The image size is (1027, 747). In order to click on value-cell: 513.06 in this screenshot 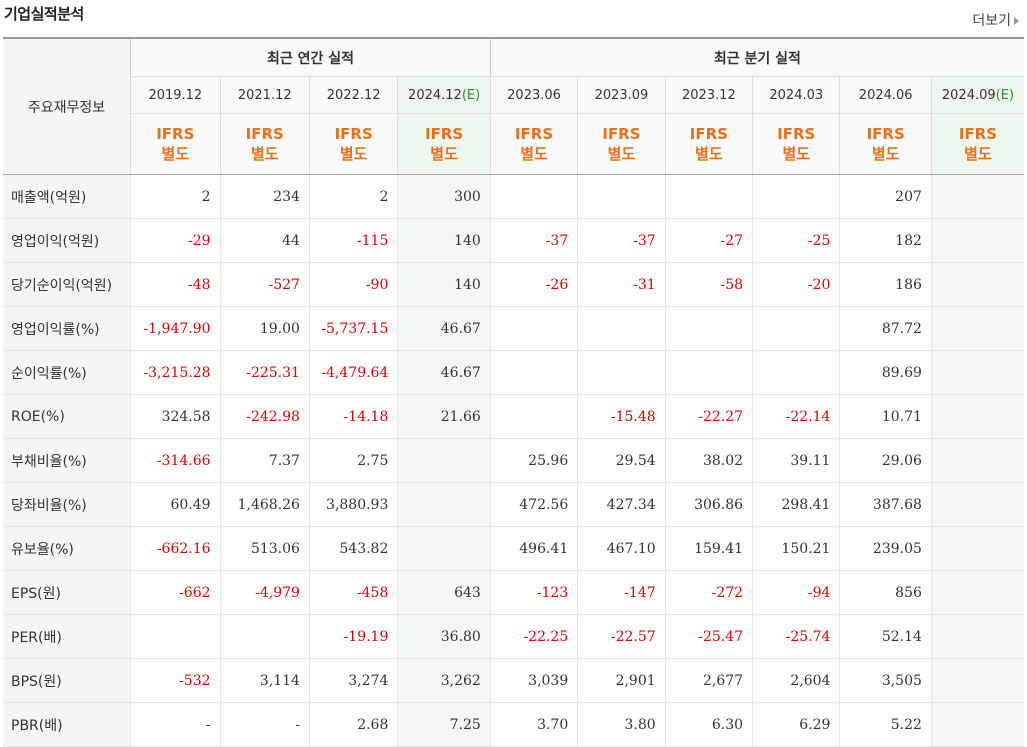, I will do `click(264, 548)`.